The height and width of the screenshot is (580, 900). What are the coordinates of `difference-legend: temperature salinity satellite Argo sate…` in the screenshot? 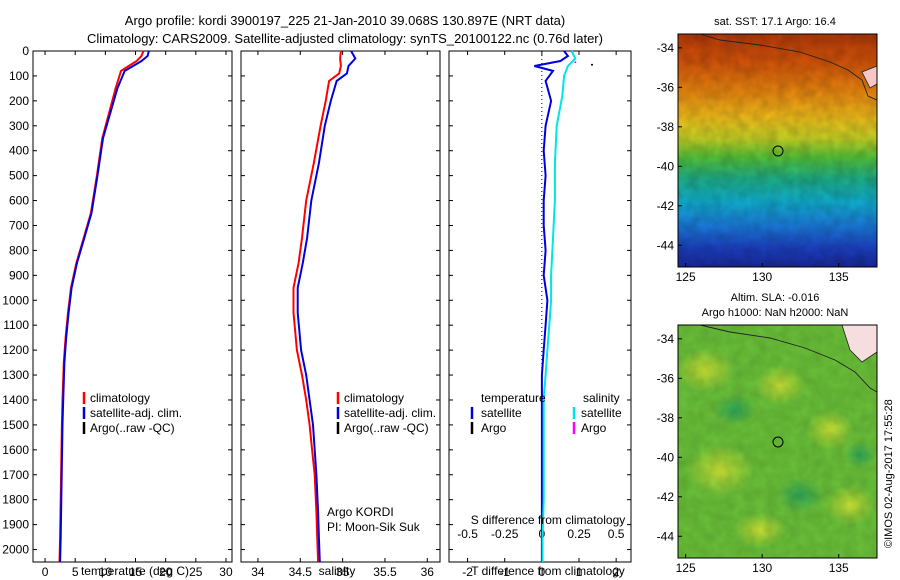 It's located at (546, 413).